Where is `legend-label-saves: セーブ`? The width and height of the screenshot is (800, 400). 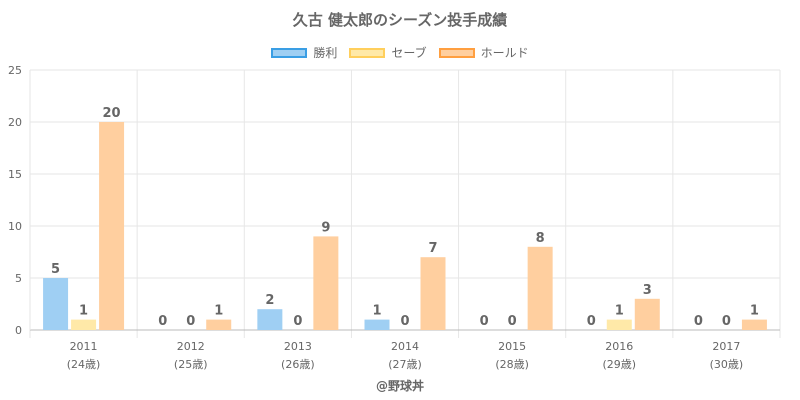
legend-label-saves: セーブ is located at coordinates (409, 53).